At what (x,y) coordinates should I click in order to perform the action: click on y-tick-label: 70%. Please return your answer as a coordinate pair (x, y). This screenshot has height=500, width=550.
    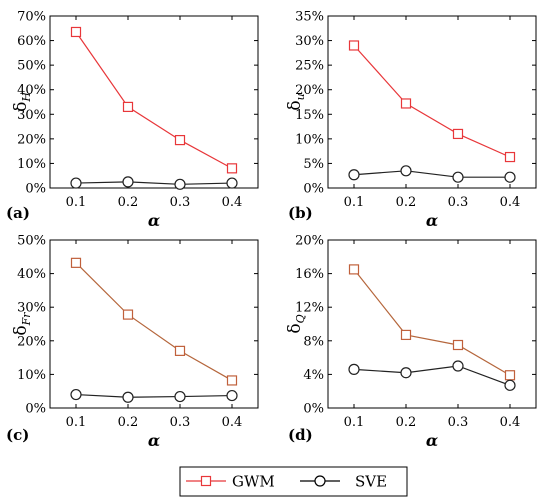
    Looking at the image, I should click on (31, 17).